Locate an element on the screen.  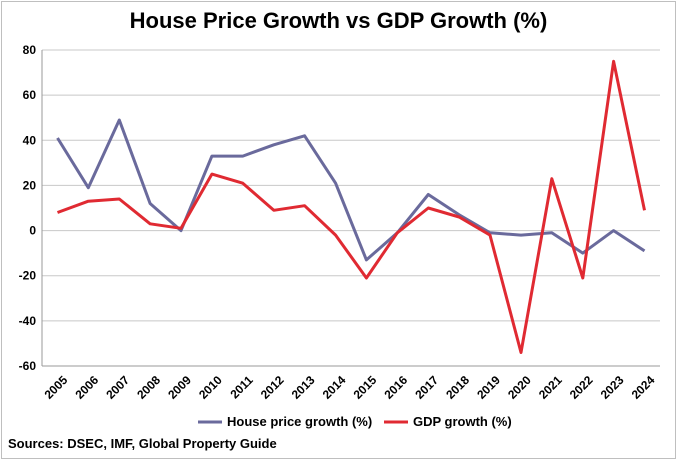
y-tick-label: 20 is located at coordinates (30, 185).